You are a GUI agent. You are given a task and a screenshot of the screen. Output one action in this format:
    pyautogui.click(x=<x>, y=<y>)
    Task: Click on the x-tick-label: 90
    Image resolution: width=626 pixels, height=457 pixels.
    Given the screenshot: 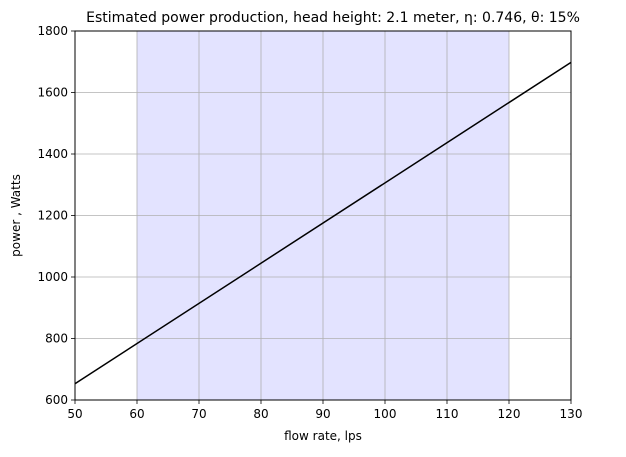 What is the action you would take?
    pyautogui.click(x=322, y=414)
    